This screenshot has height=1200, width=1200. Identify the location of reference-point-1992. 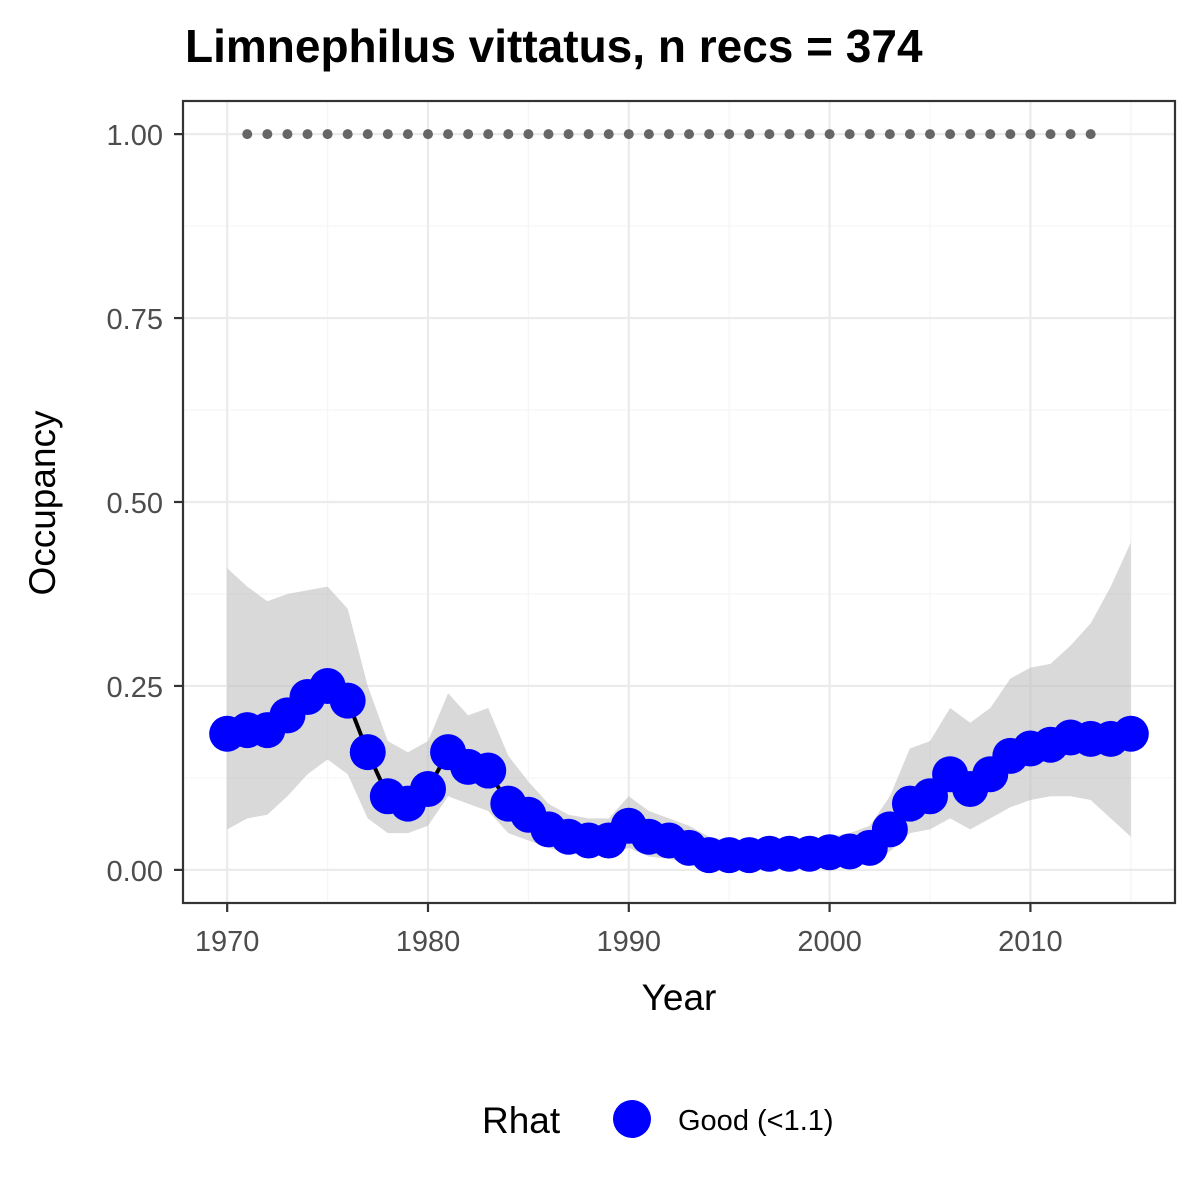
(668, 134).